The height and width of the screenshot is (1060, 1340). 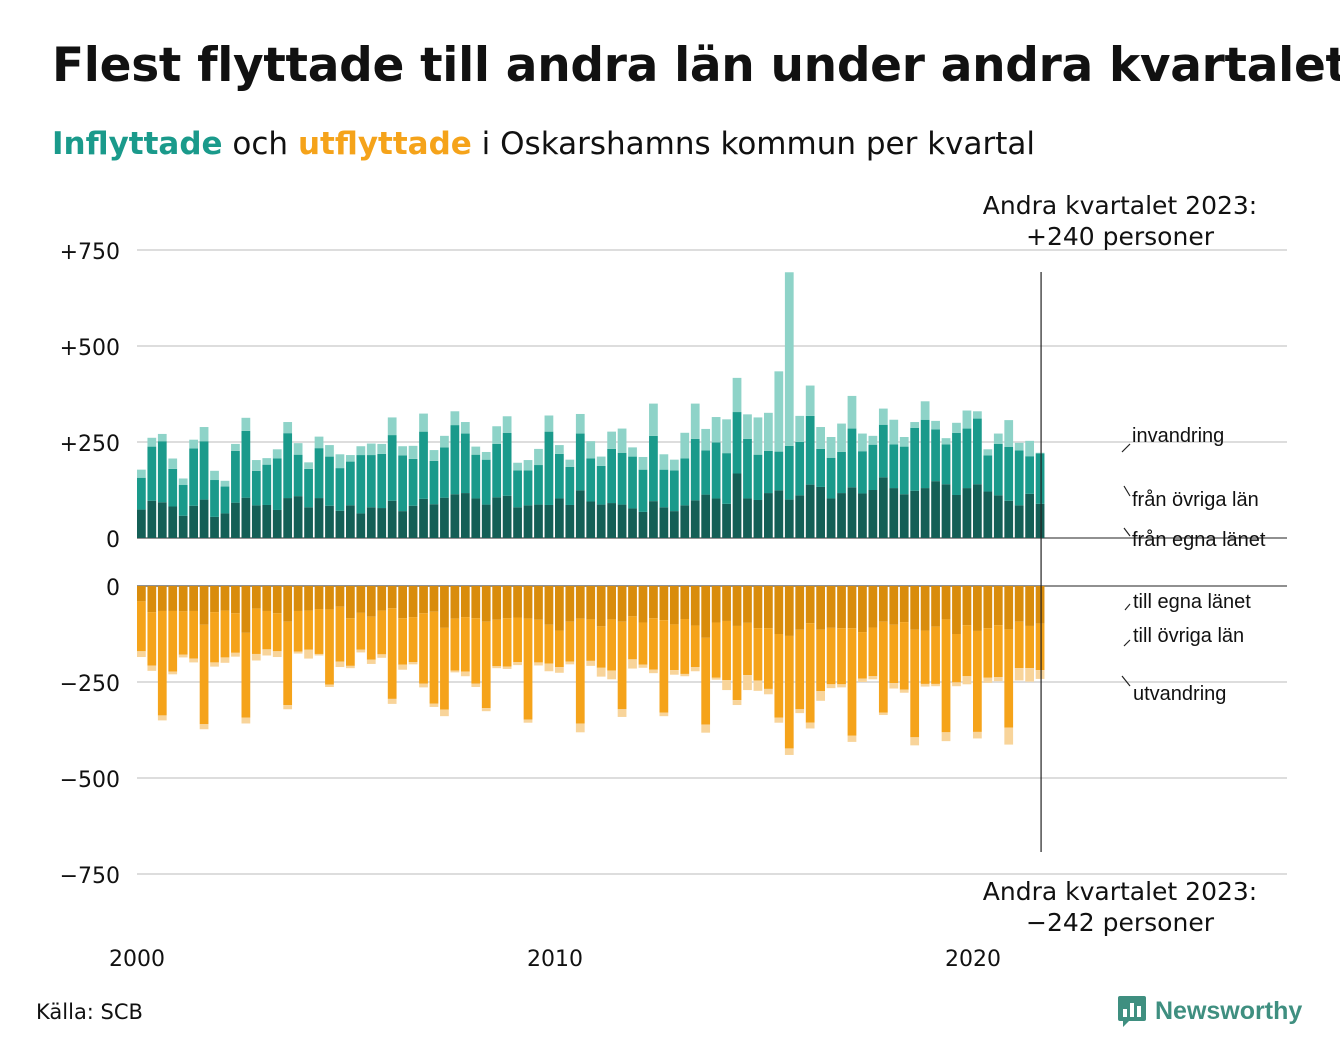 What do you see at coordinates (1209, 1011) in the screenshot?
I see `newsworthy-logo: Newsworthy` at bounding box center [1209, 1011].